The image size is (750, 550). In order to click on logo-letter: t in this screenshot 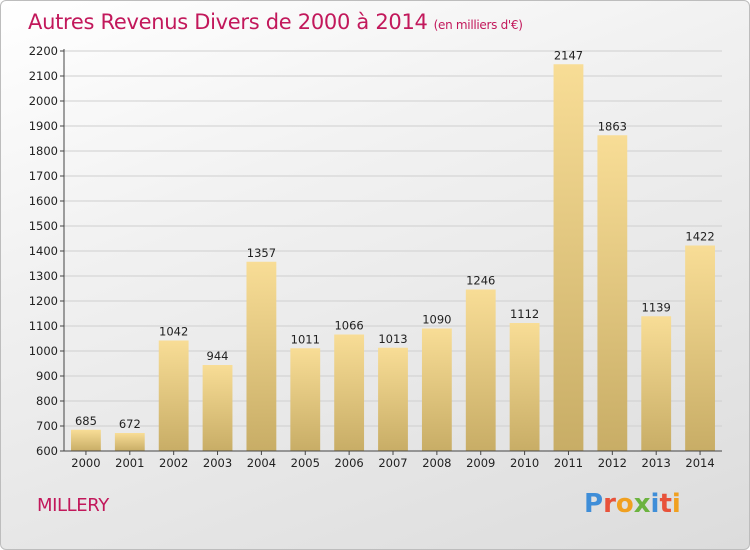, I will do `click(665, 504)`.